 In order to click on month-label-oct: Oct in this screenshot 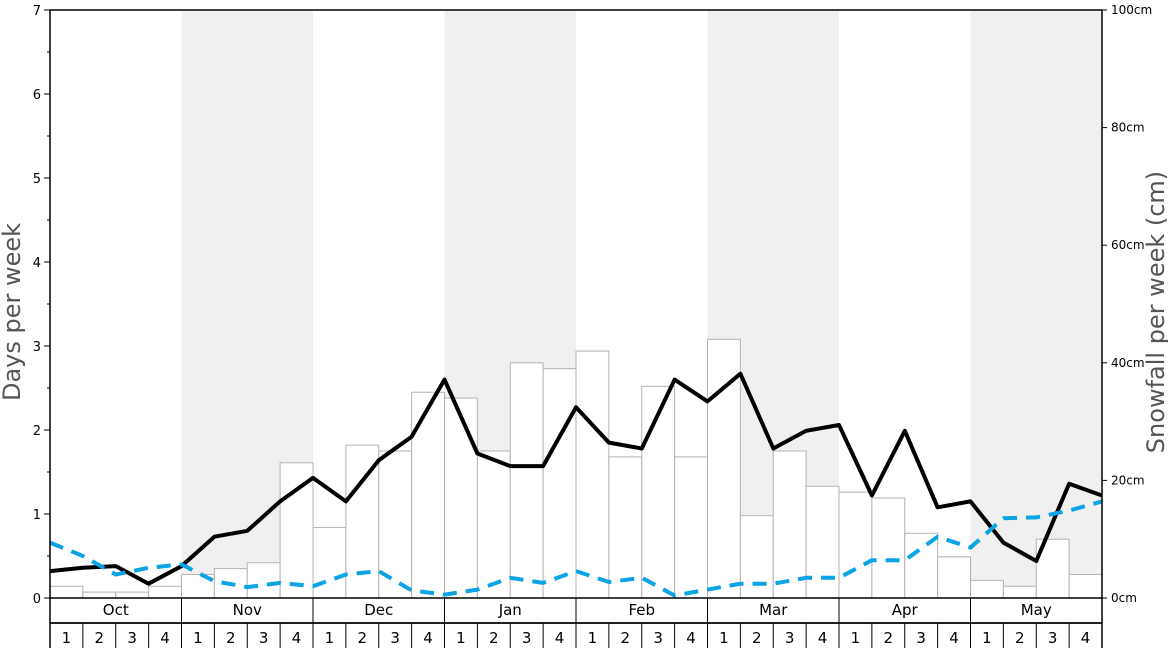, I will do `click(116, 610)`.